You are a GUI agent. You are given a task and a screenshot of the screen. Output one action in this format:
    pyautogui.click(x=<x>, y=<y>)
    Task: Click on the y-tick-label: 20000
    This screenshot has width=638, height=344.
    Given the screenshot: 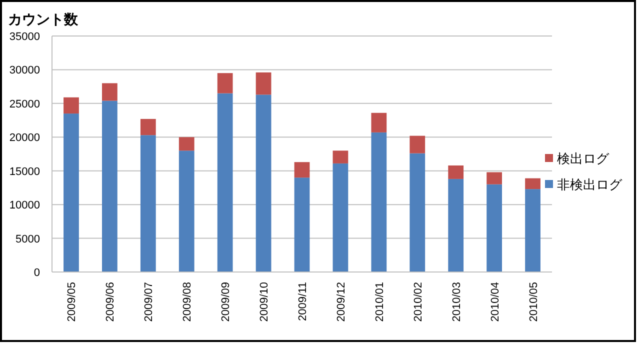 What is the action you would take?
    pyautogui.click(x=24, y=138)
    